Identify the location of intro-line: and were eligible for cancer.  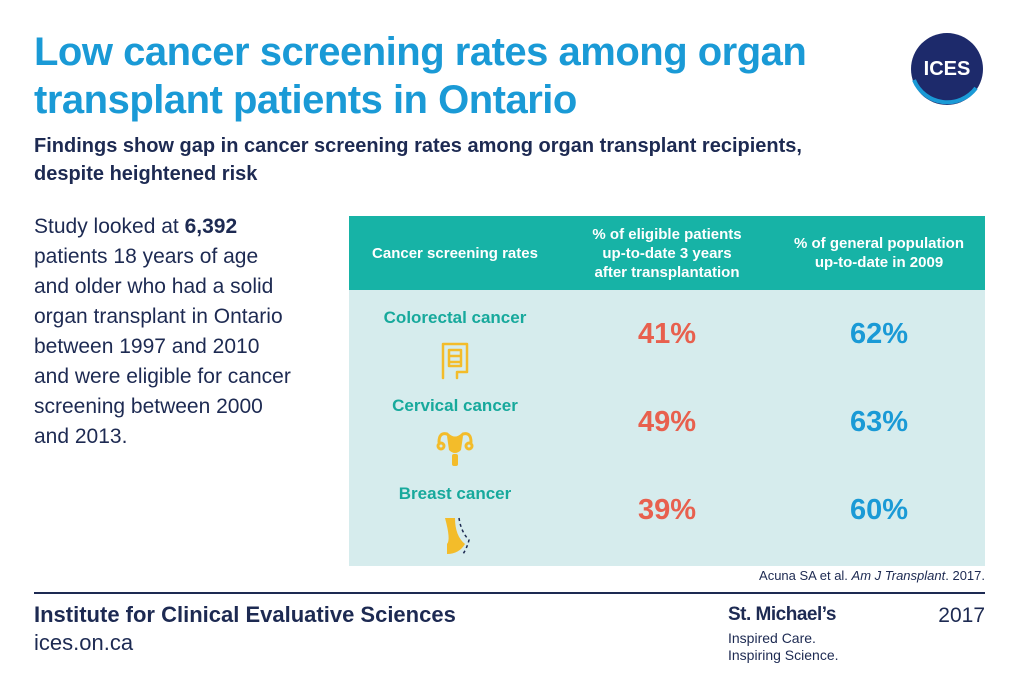
(162, 376).